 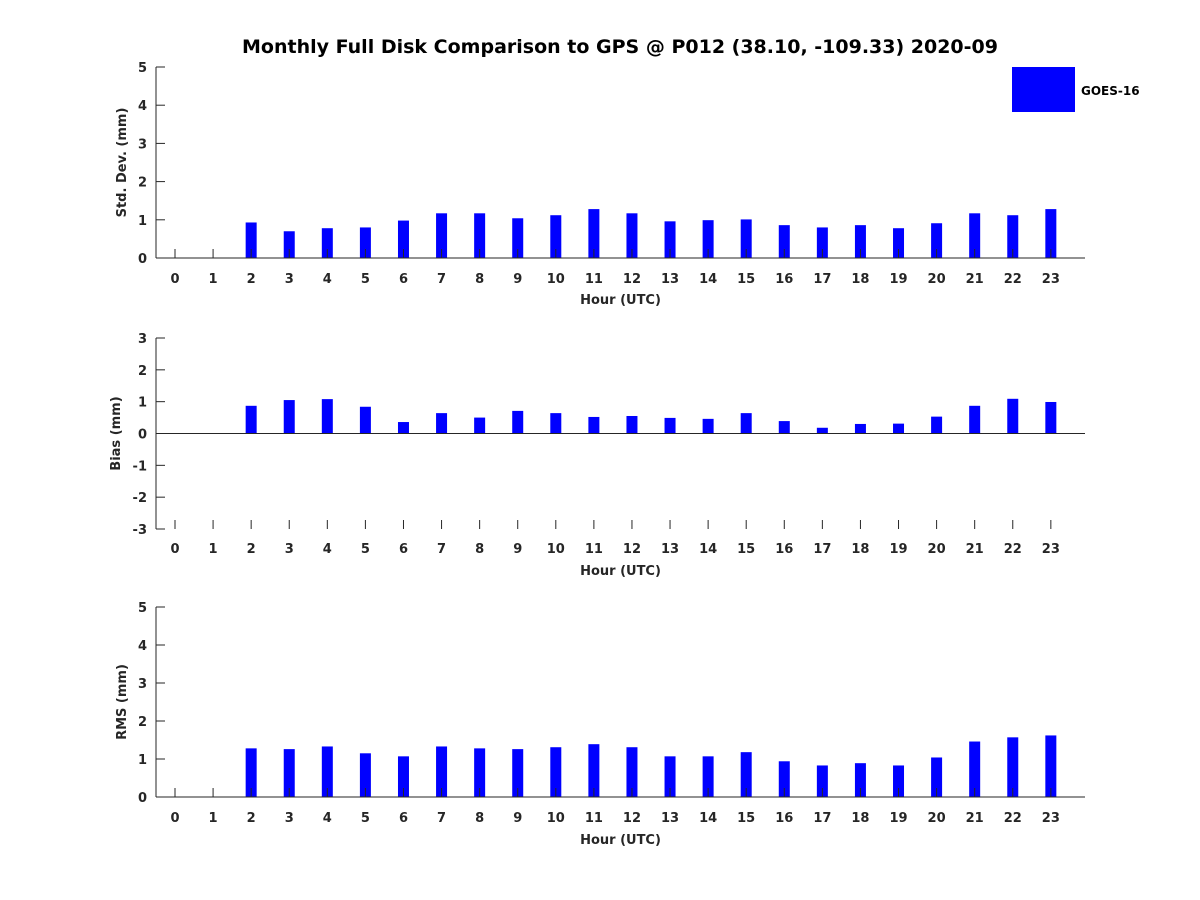 I want to click on x-tick-label: 4, so click(x=327, y=549).